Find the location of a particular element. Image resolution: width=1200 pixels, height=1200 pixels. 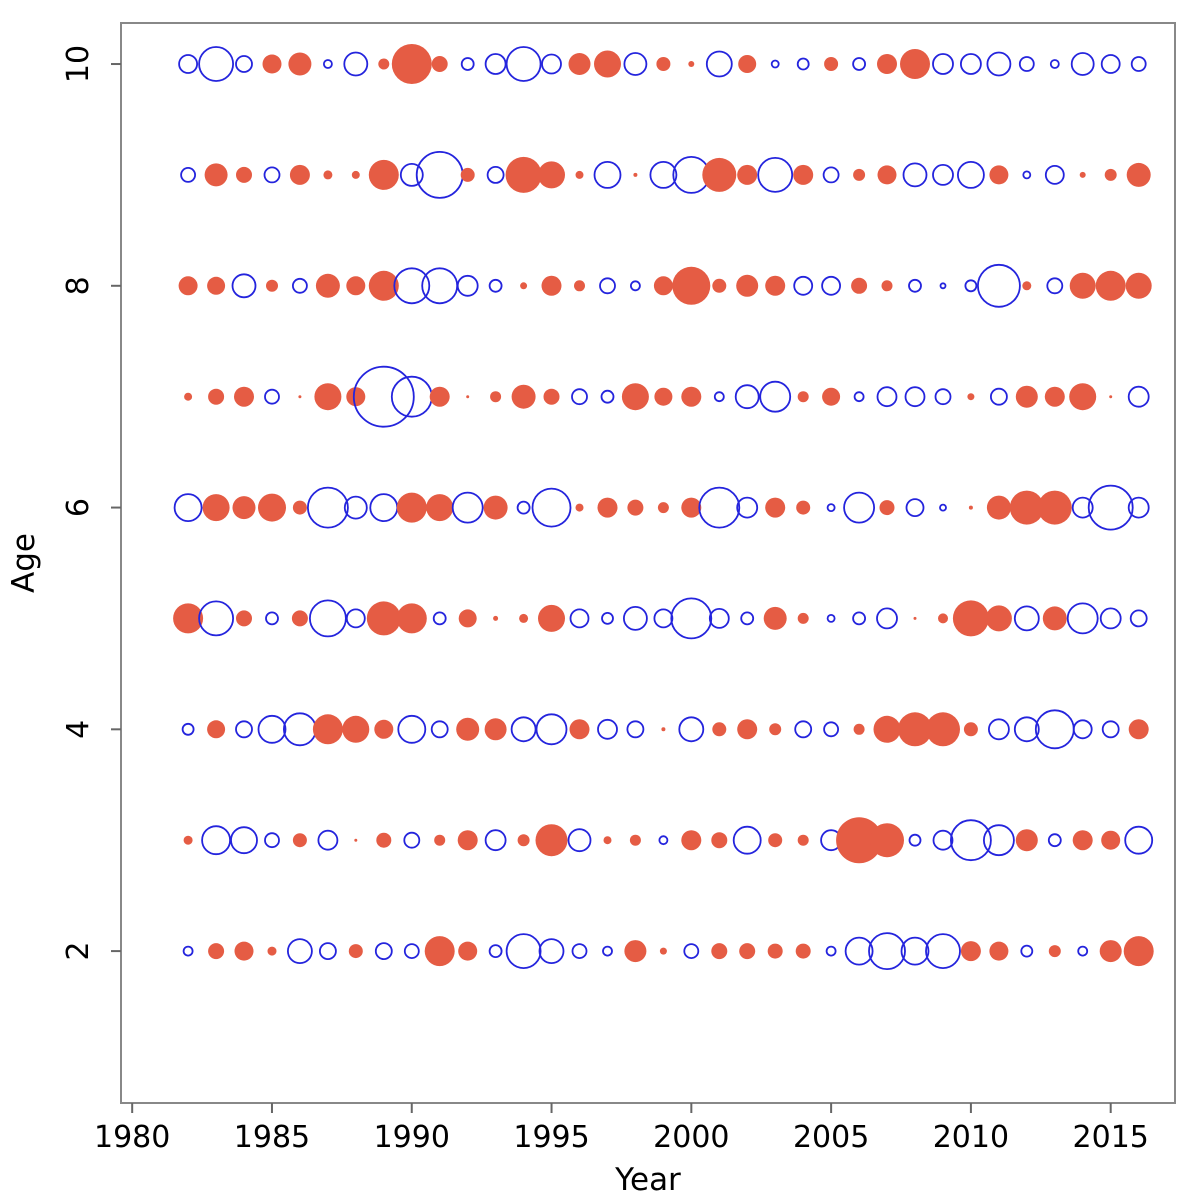

x-tick-label: 1980 is located at coordinates (132, 1137).